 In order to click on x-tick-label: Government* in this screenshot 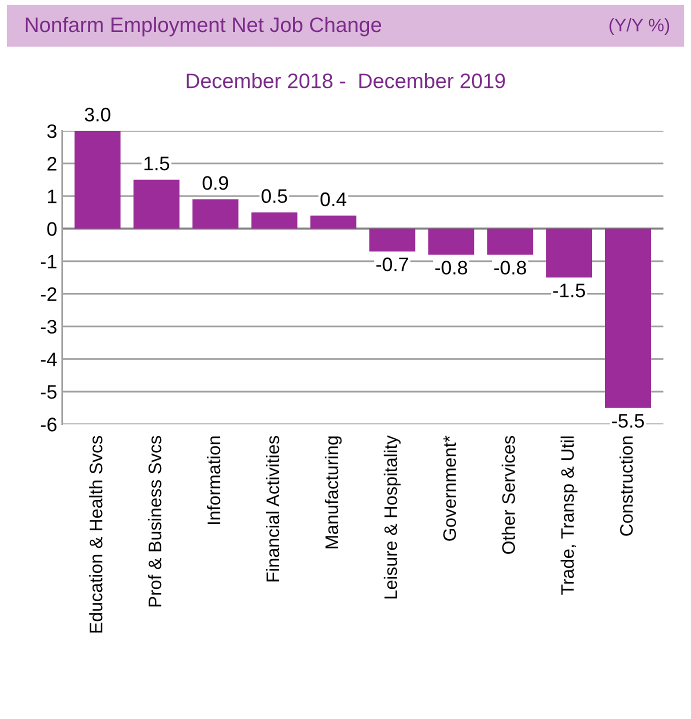, I will do `click(449, 488)`.